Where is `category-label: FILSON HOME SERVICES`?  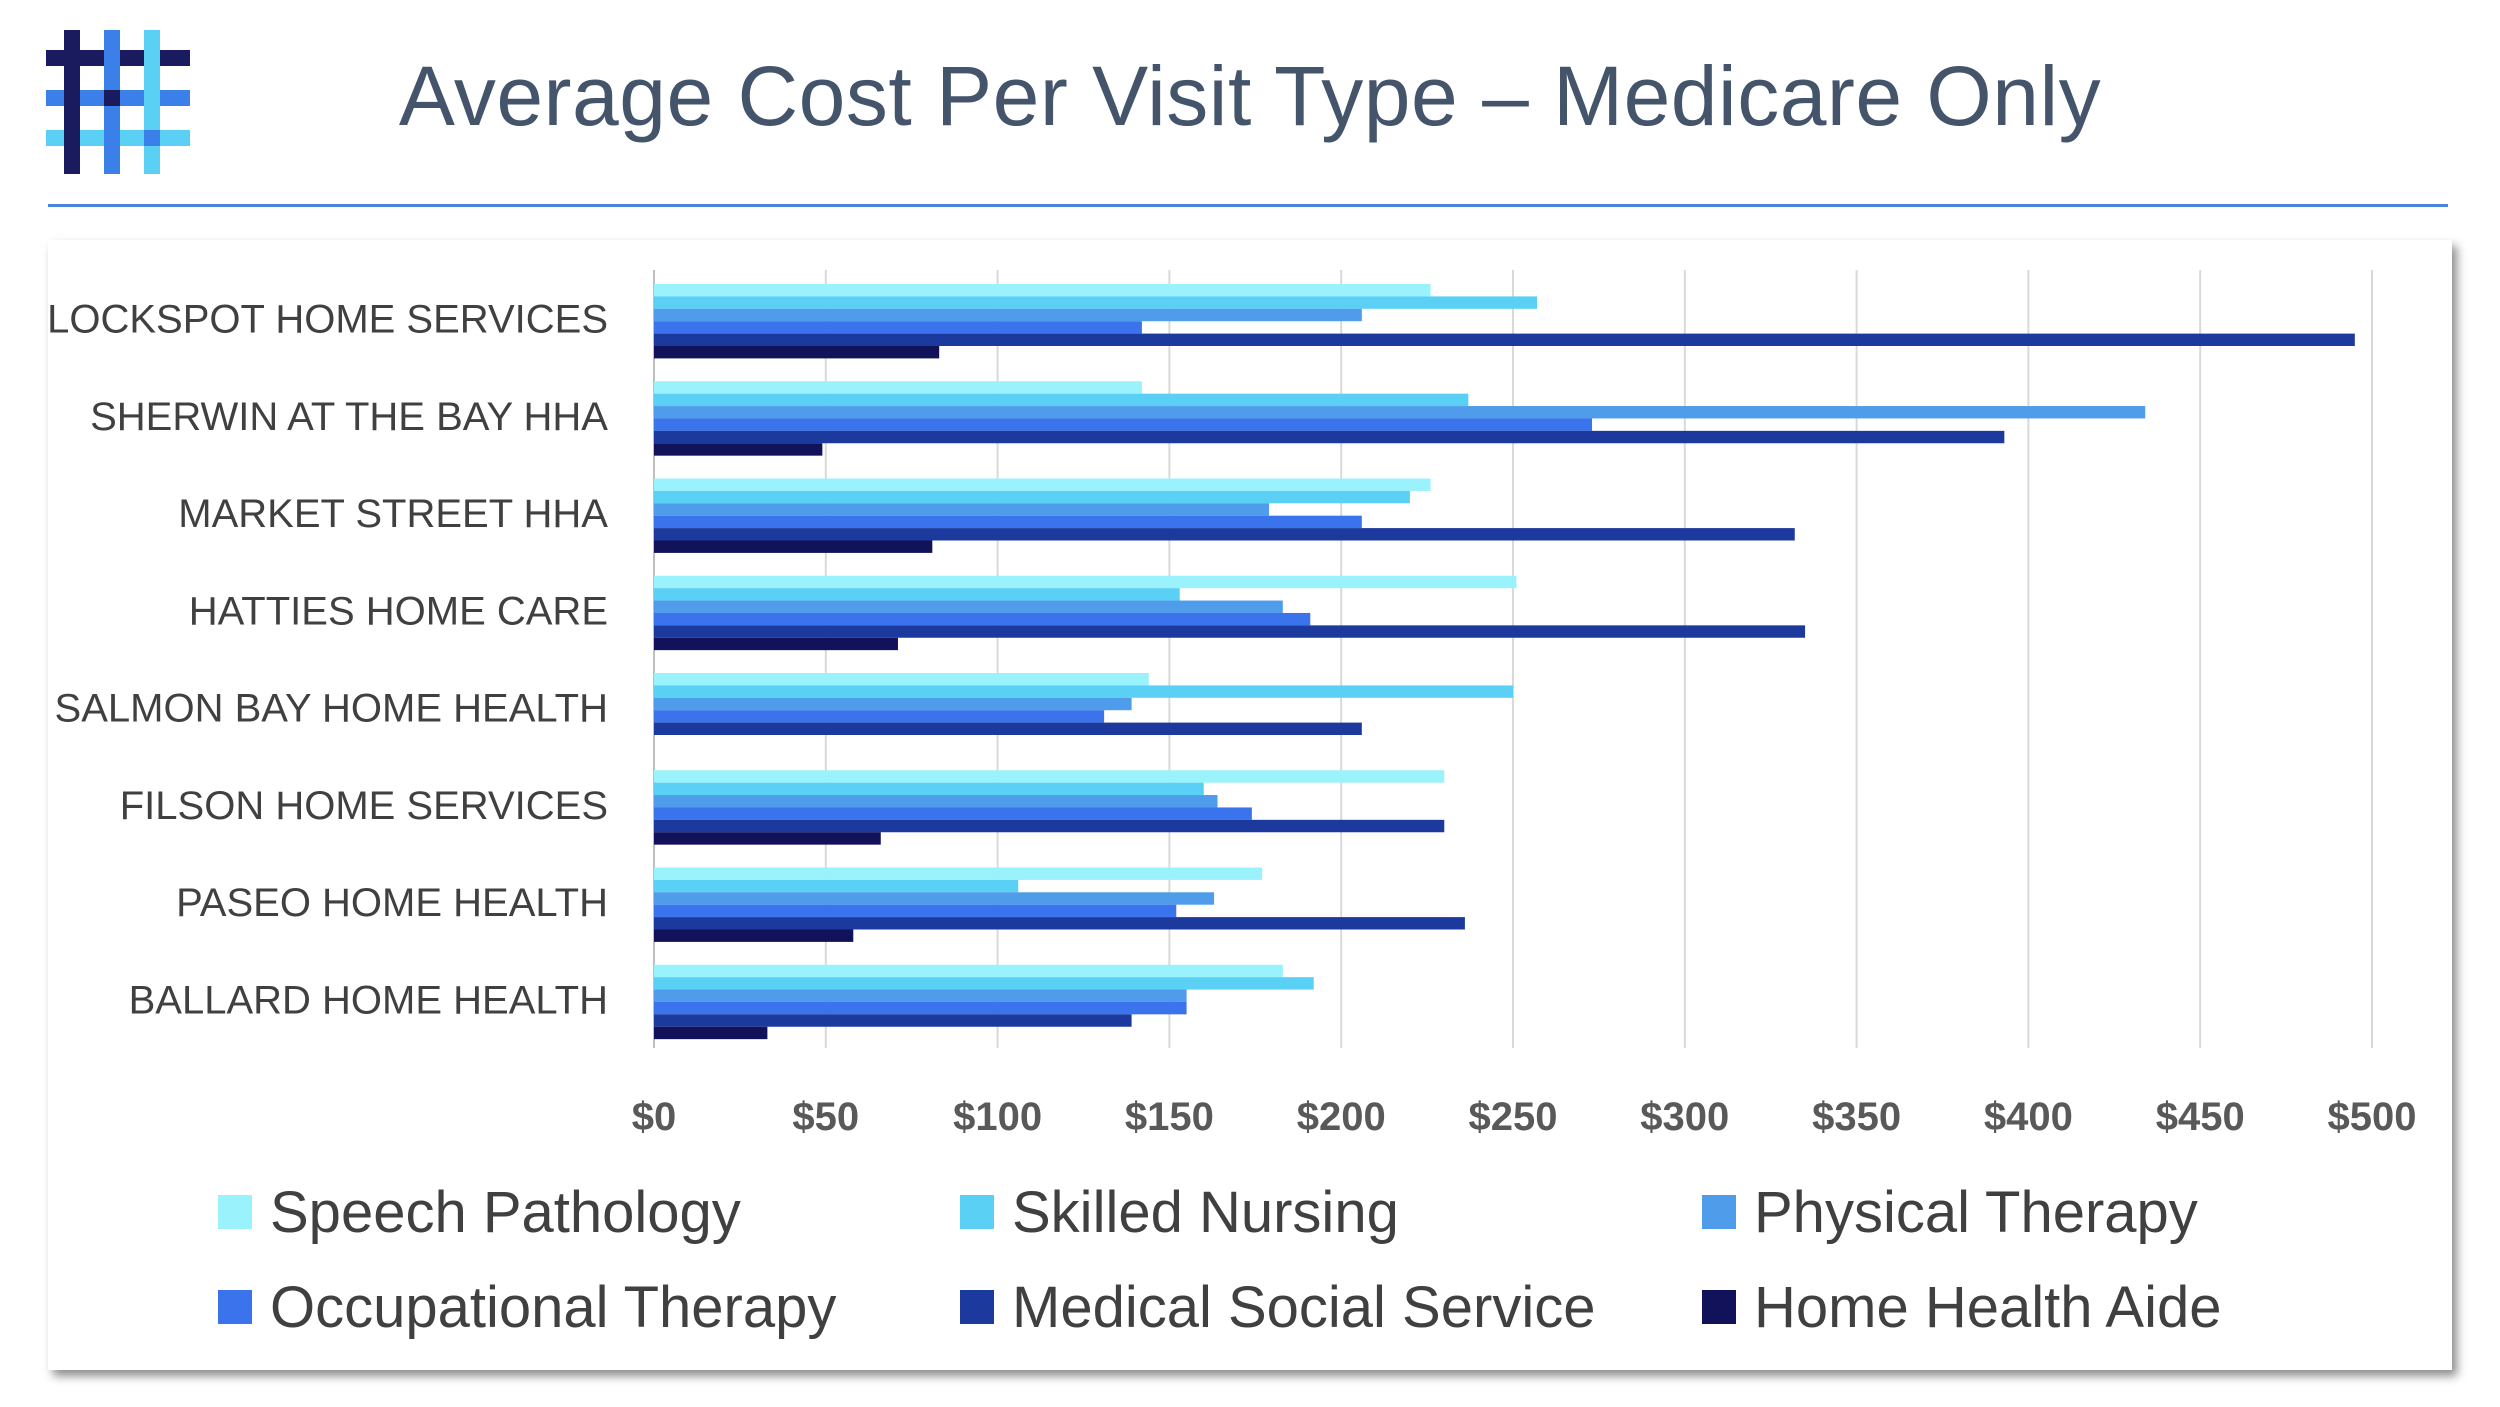
category-label: FILSON HOME SERVICES is located at coordinates (364, 806).